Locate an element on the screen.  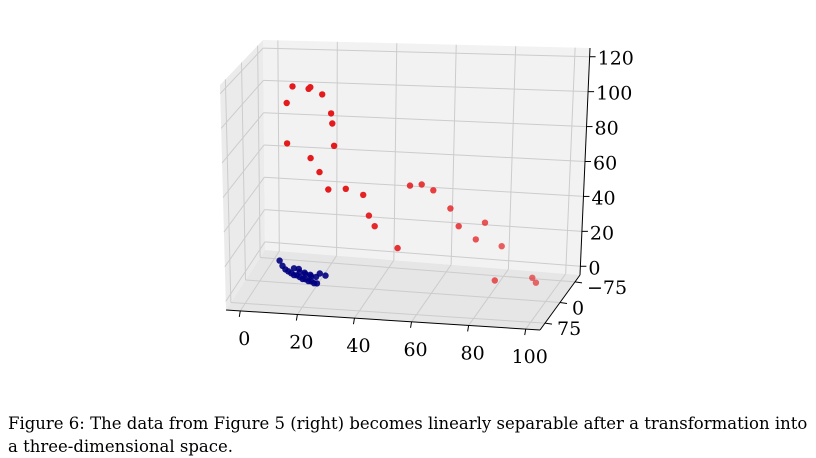
x-tick-label: 80 is located at coordinates (473, 353).